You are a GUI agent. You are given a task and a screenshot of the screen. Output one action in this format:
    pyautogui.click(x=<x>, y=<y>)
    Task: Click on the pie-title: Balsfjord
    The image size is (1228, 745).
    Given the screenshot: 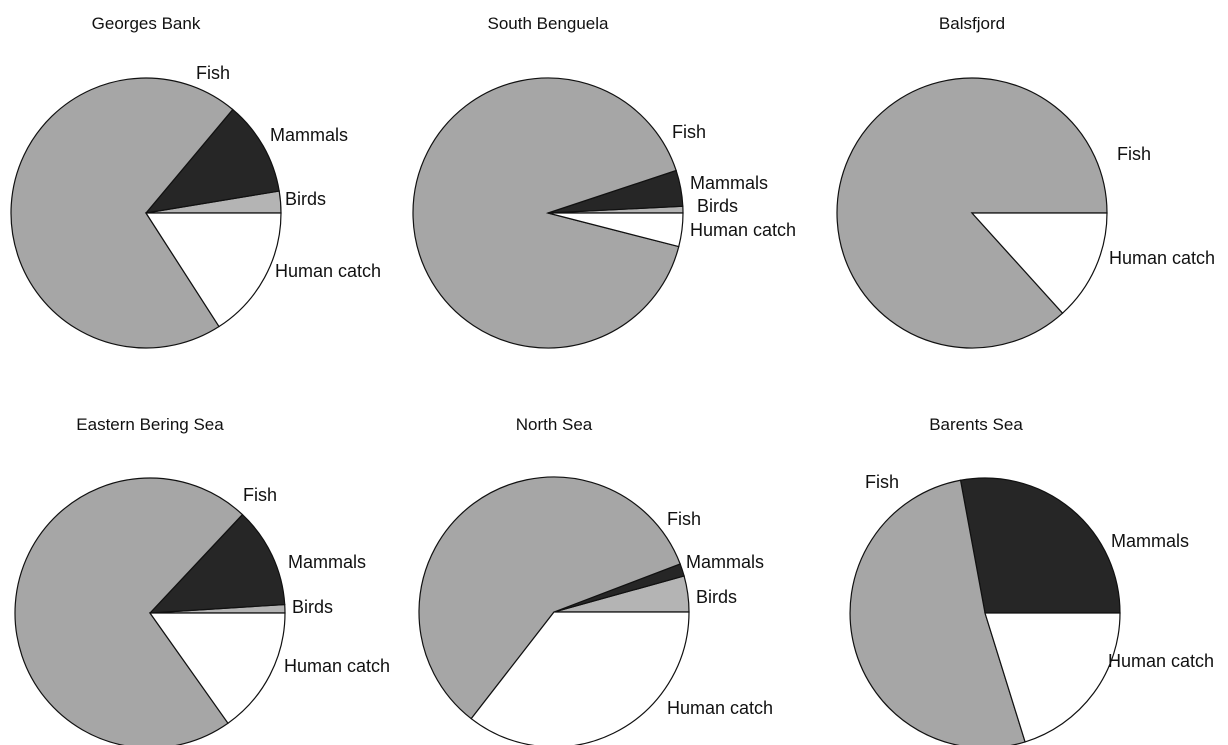 What is the action you would take?
    pyautogui.click(x=972, y=23)
    